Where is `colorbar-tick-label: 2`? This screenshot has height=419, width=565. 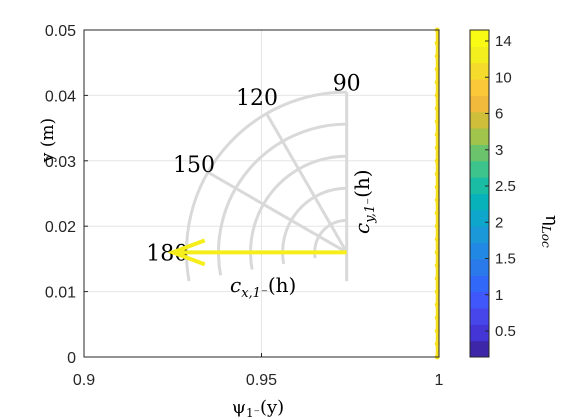
colorbar-tick-label: 2 is located at coordinates (499, 222).